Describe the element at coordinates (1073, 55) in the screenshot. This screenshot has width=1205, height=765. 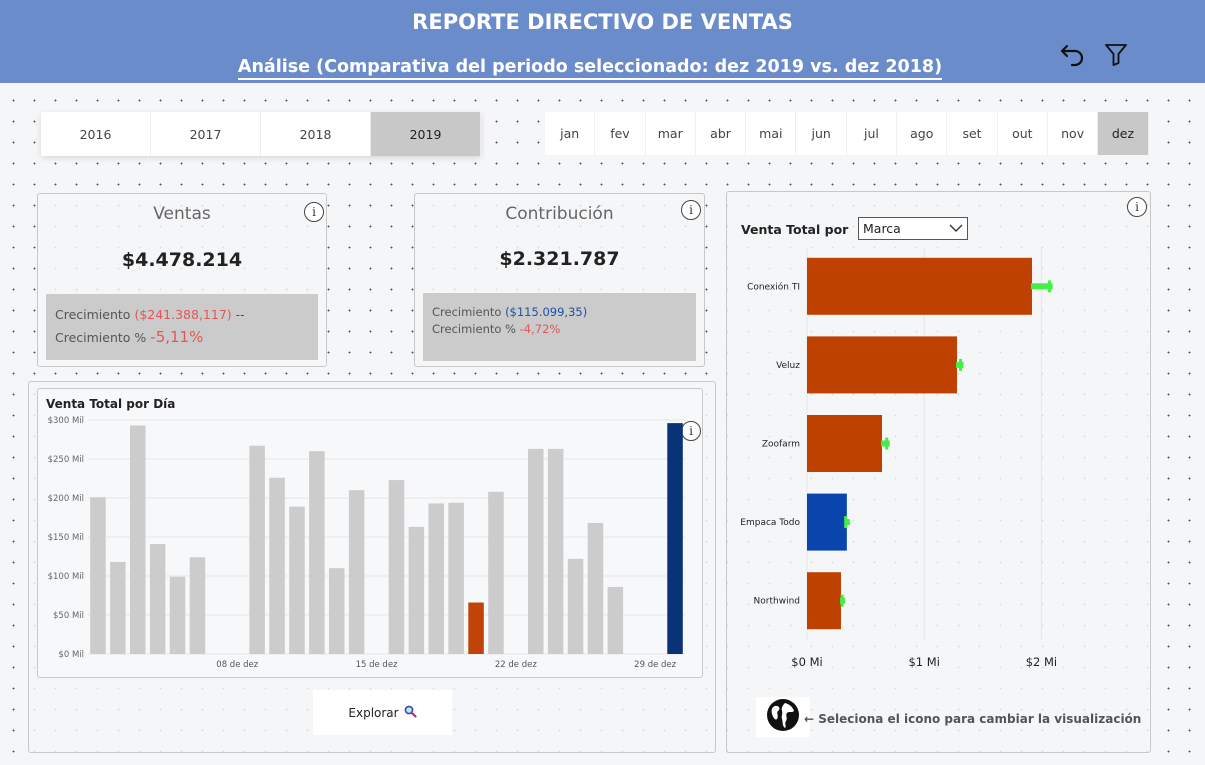
I see `undo-icon` at that location.